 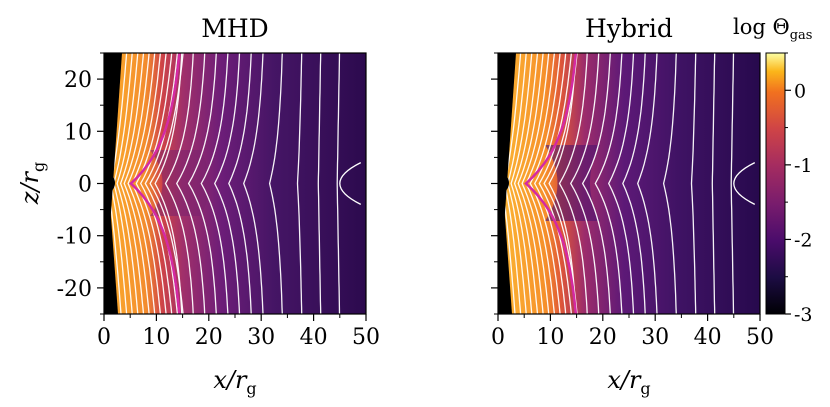 I want to click on colorbar-tick-label: -2, so click(x=803, y=240).